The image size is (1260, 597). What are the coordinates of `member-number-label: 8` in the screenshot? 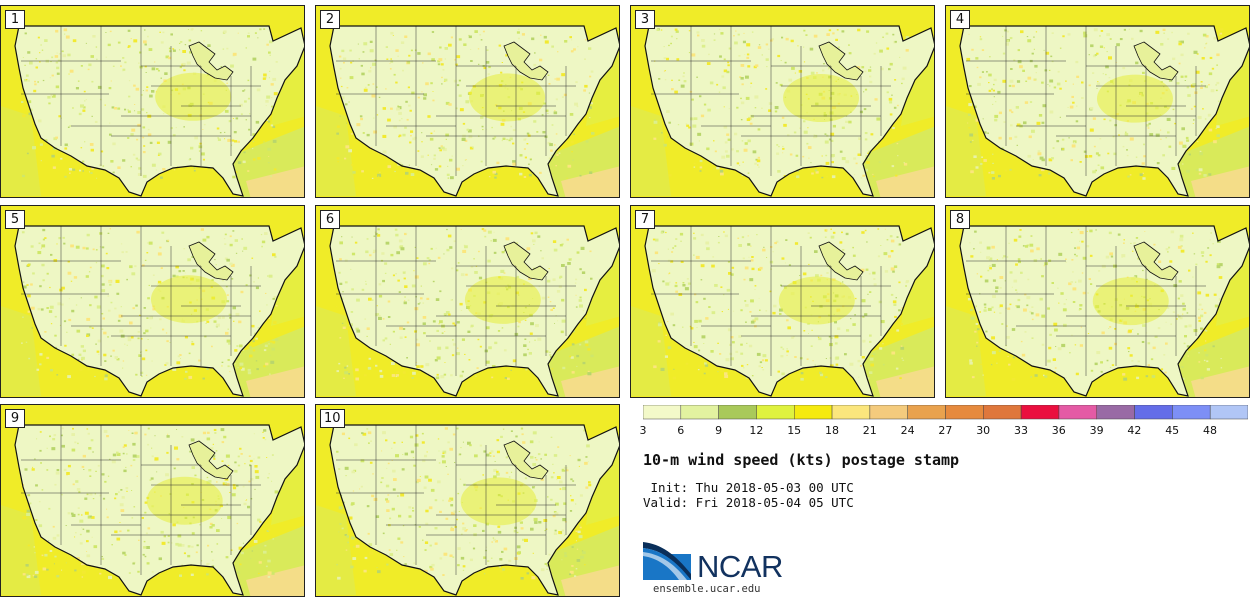 It's located at (960, 219).